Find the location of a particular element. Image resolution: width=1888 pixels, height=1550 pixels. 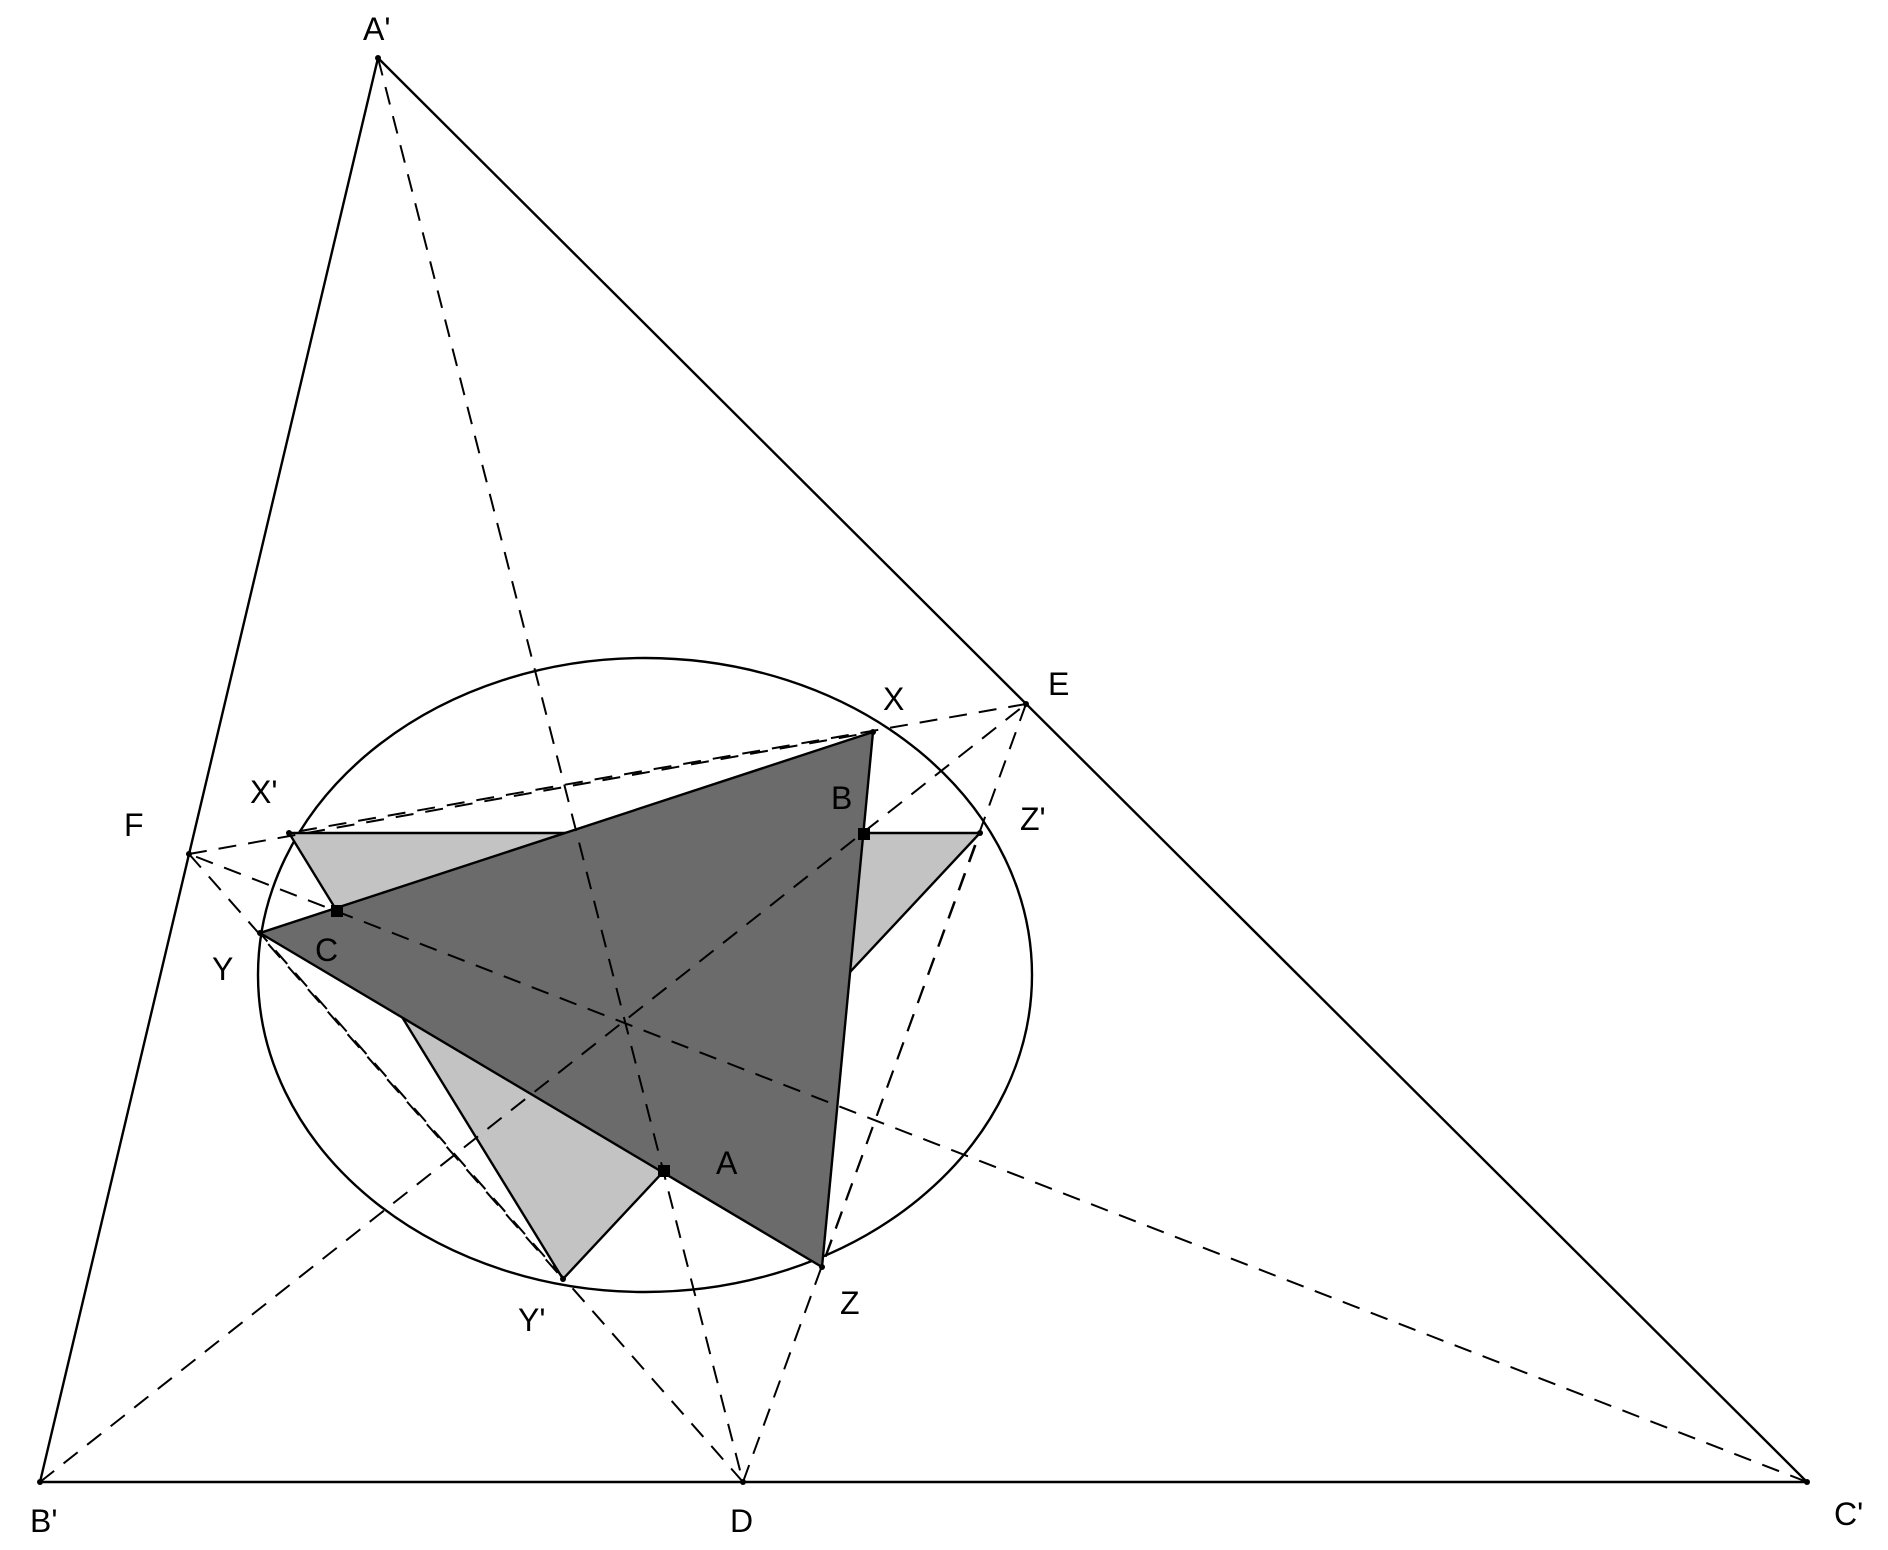

label-z: Z is located at coordinates (850, 1303).